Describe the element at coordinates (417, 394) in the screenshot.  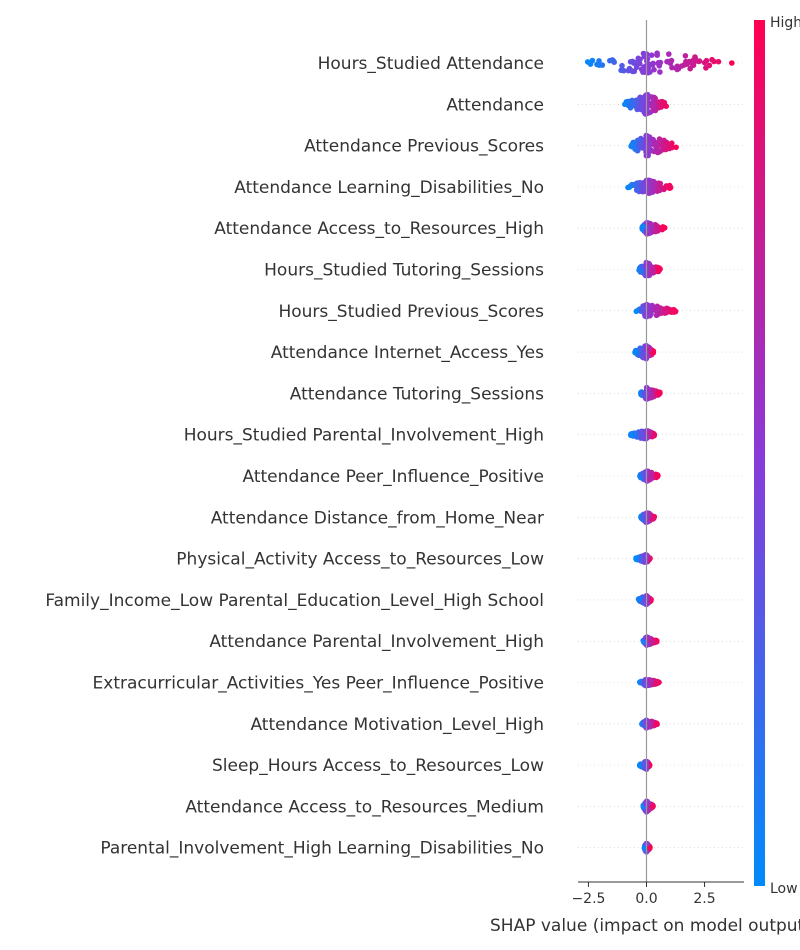
I see `feature-label: Attendance Tutoring_Sessions` at that location.